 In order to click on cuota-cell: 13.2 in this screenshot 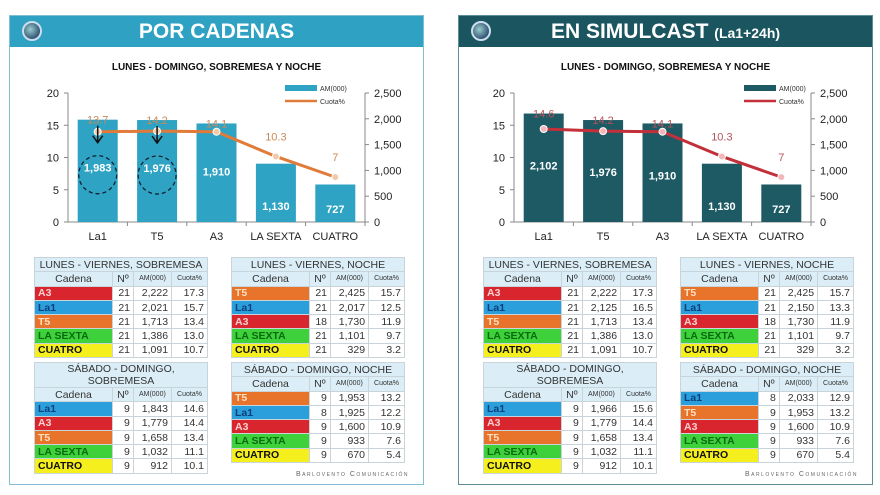, I will do `click(835, 412)`.